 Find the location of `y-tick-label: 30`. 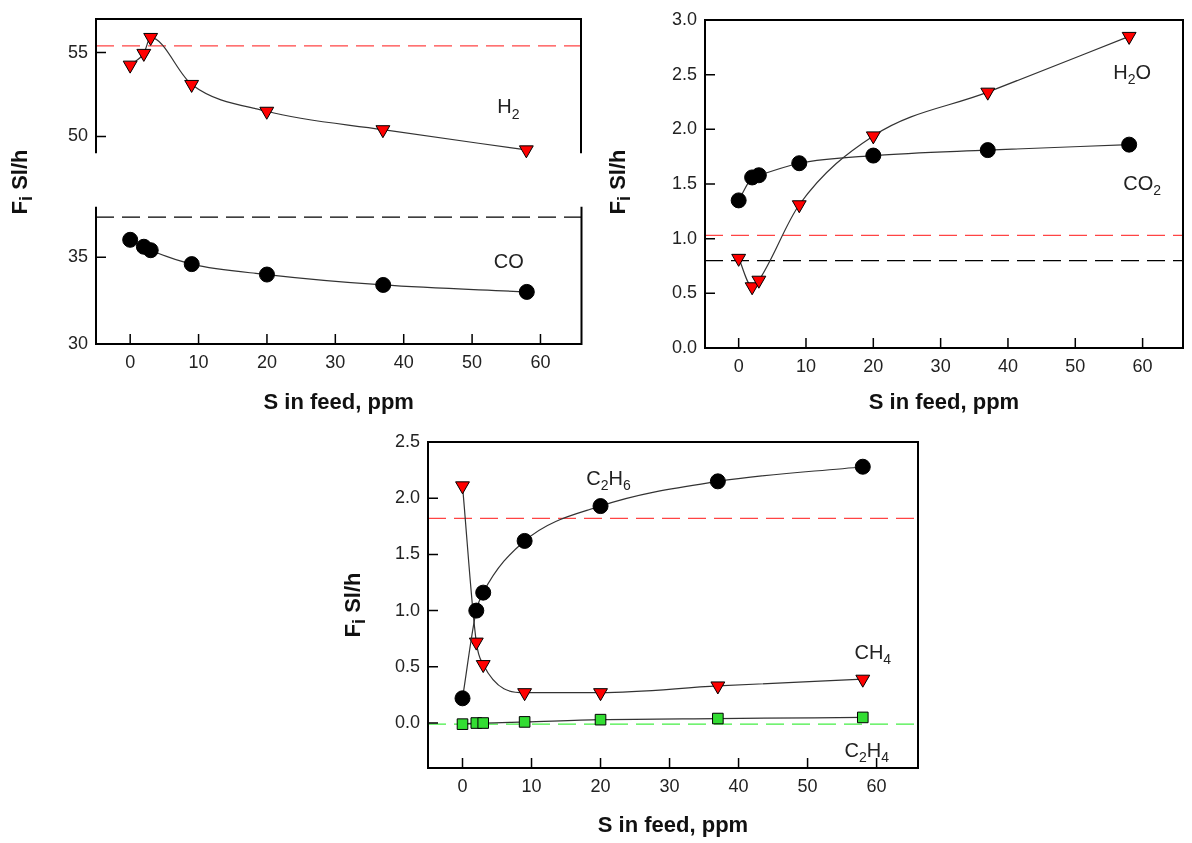

y-tick-label: 30 is located at coordinates (77, 342).